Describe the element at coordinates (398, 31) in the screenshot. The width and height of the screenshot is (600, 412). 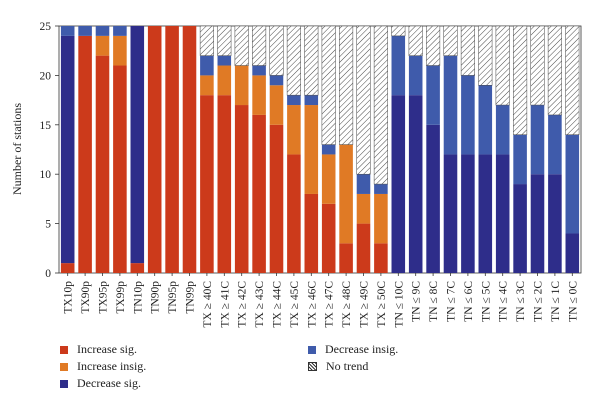
I see `bar-segment-20-s5` at that location.